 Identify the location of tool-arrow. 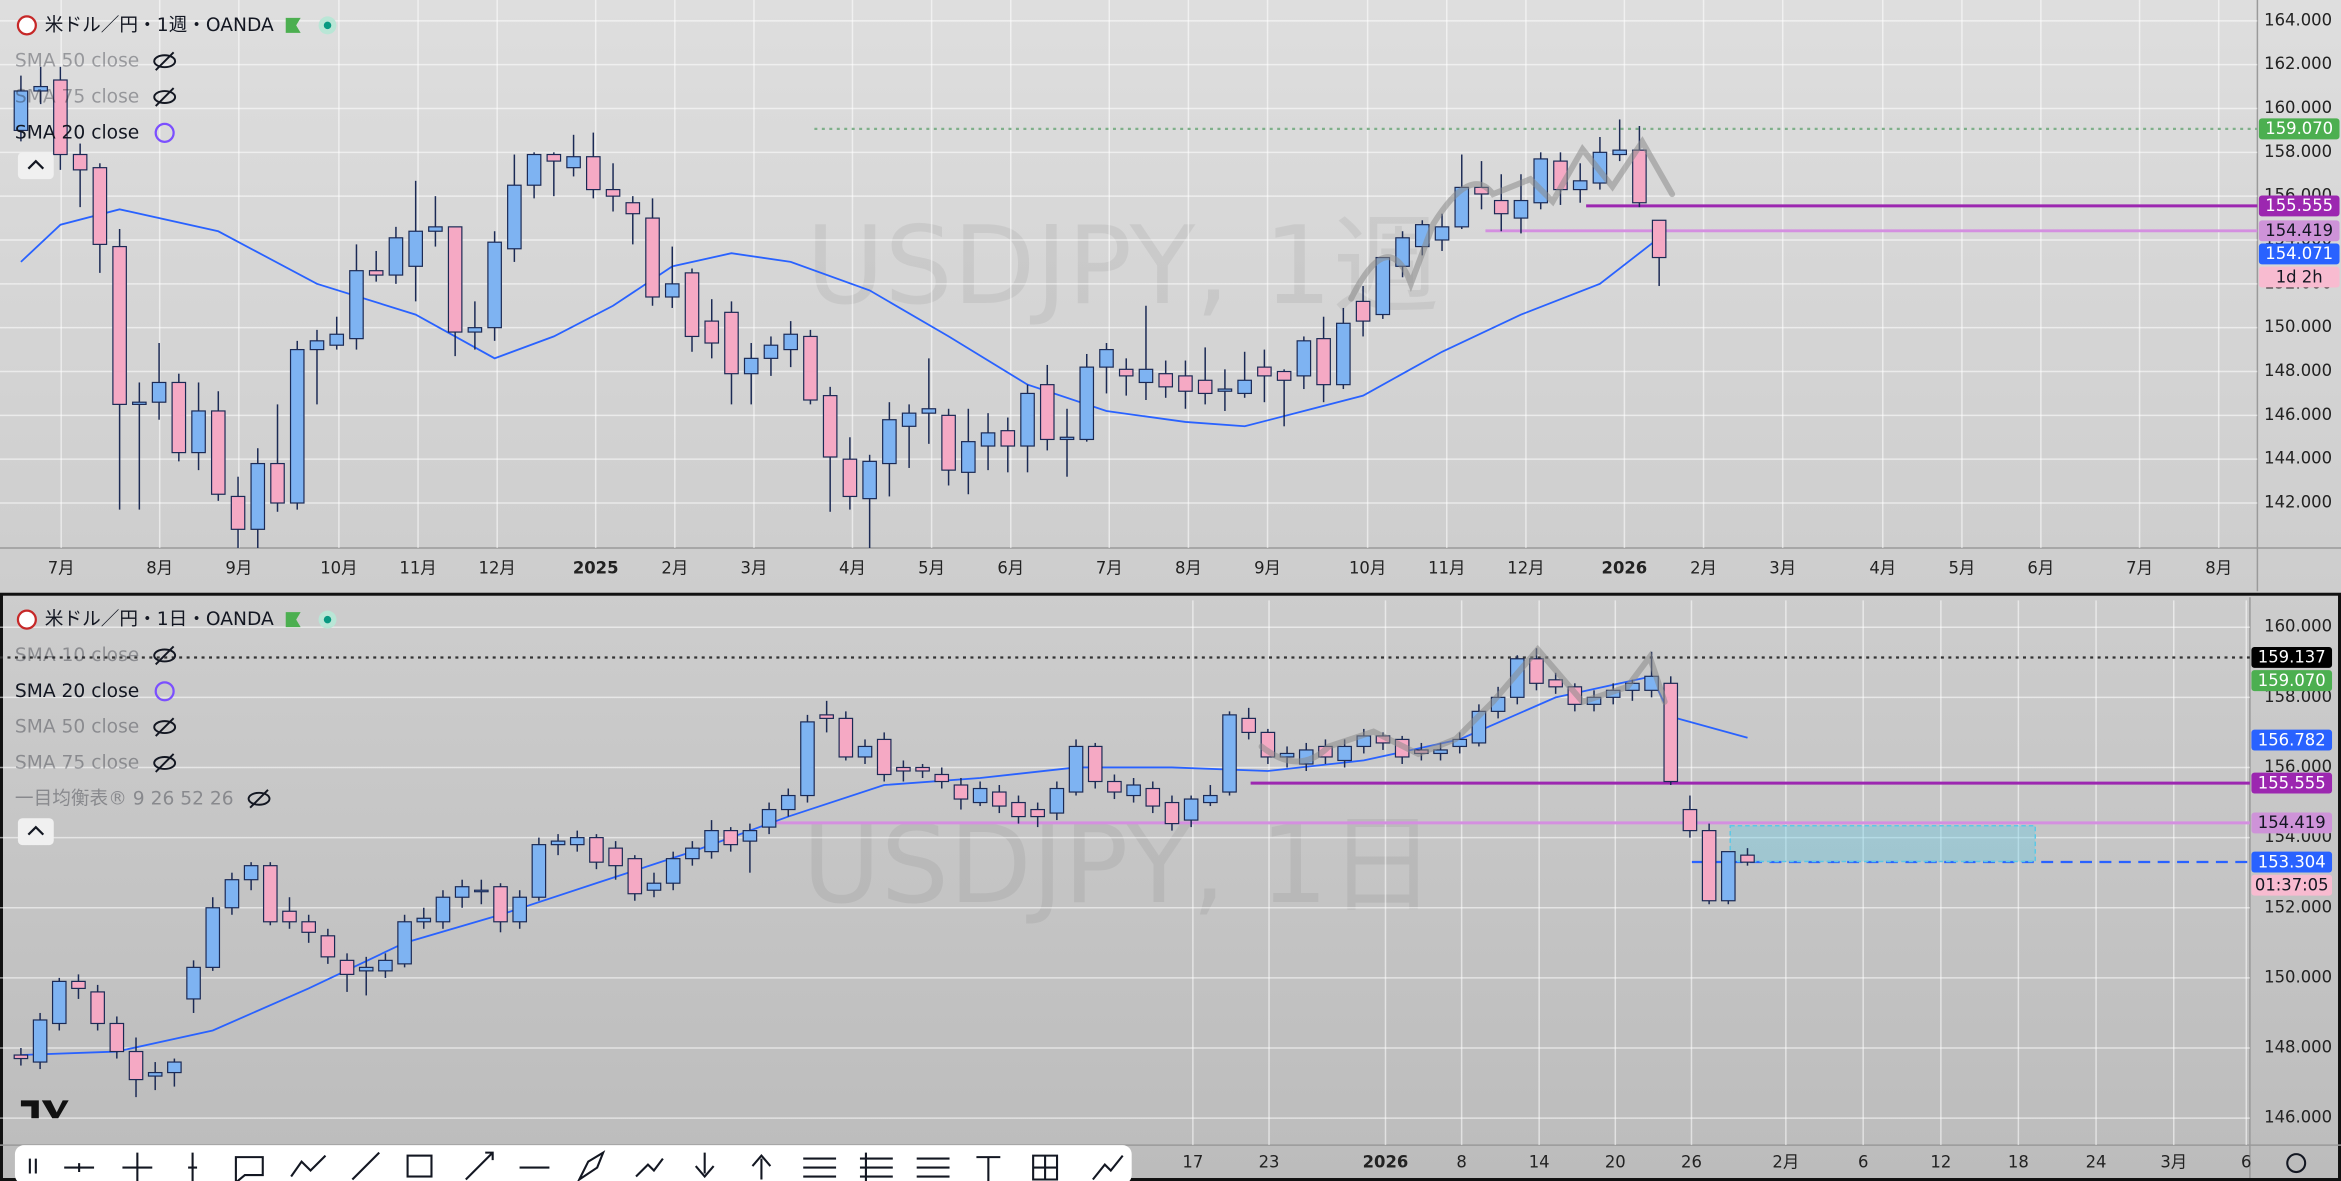
(479, 1166).